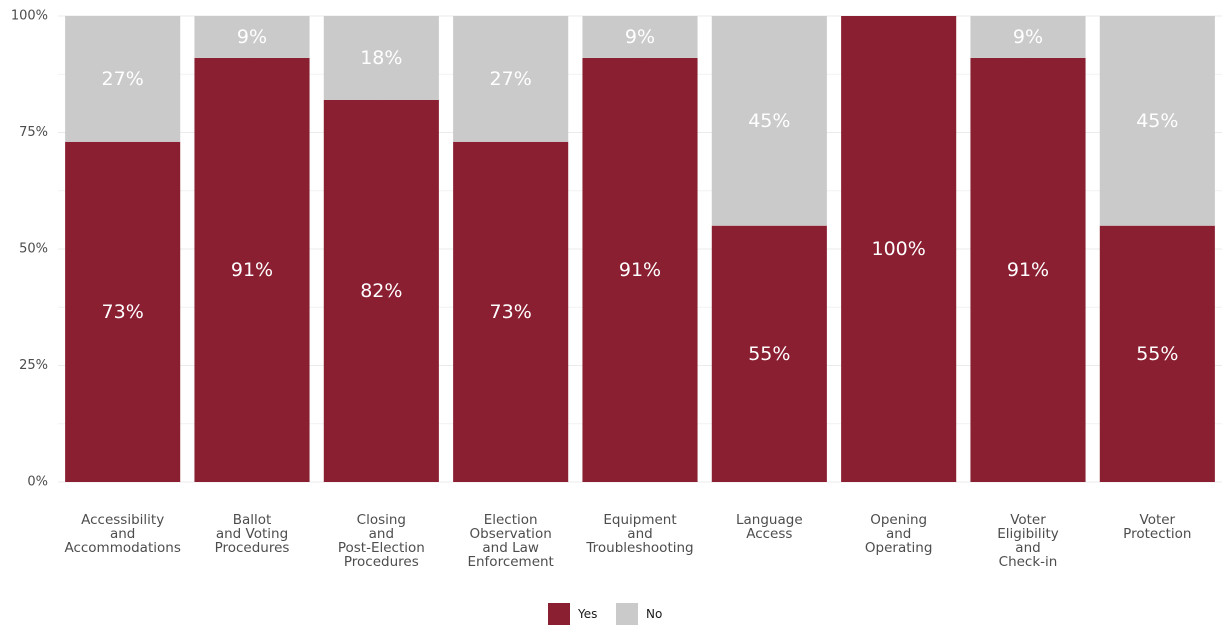  I want to click on x-tick-label: Equipment and Troubleshooting, so click(639, 534).